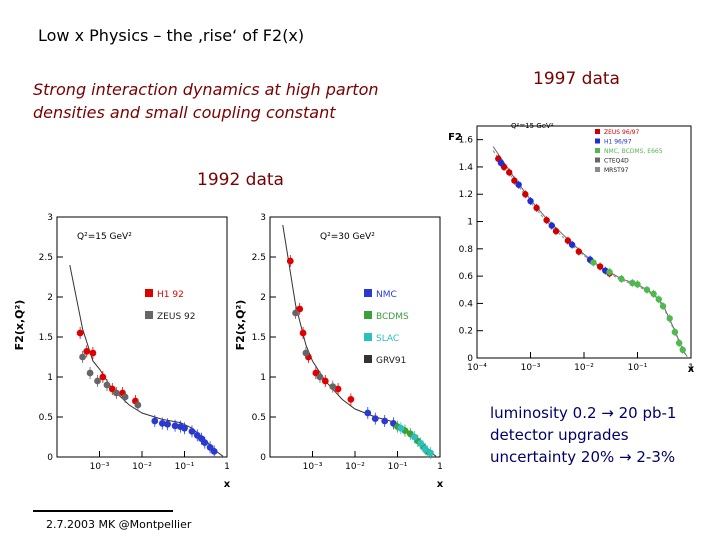 This screenshot has width=720, height=540. Describe the element at coordinates (119, 524) in the screenshot. I see `footer-text: 2.7.2003 MK @Montpellier` at that location.